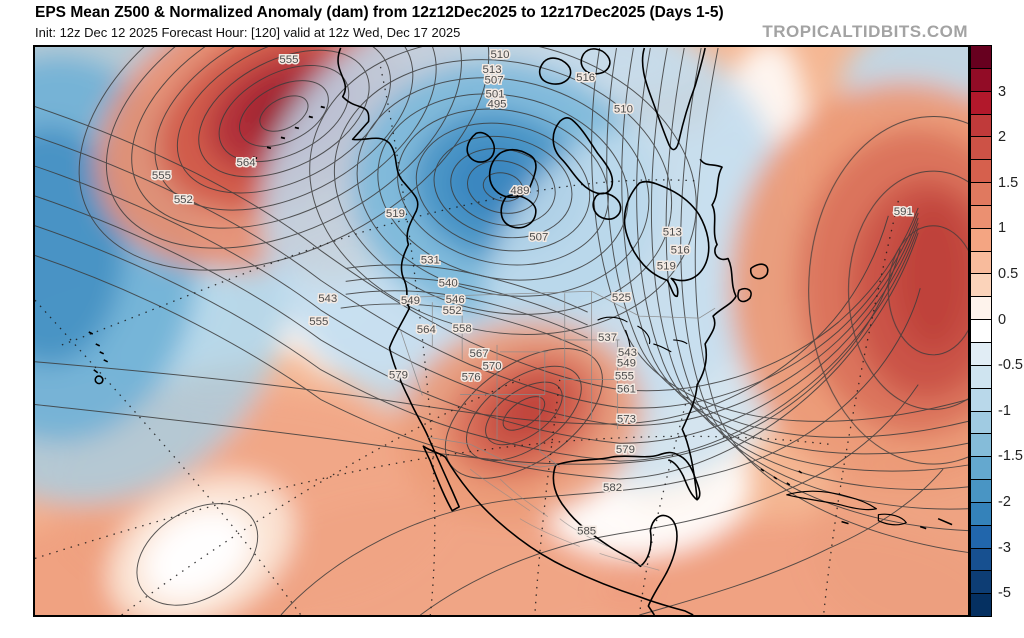 This screenshot has height=638, width=1024. What do you see at coordinates (430, 260) in the screenshot?
I see `contour-label: 531` at bounding box center [430, 260].